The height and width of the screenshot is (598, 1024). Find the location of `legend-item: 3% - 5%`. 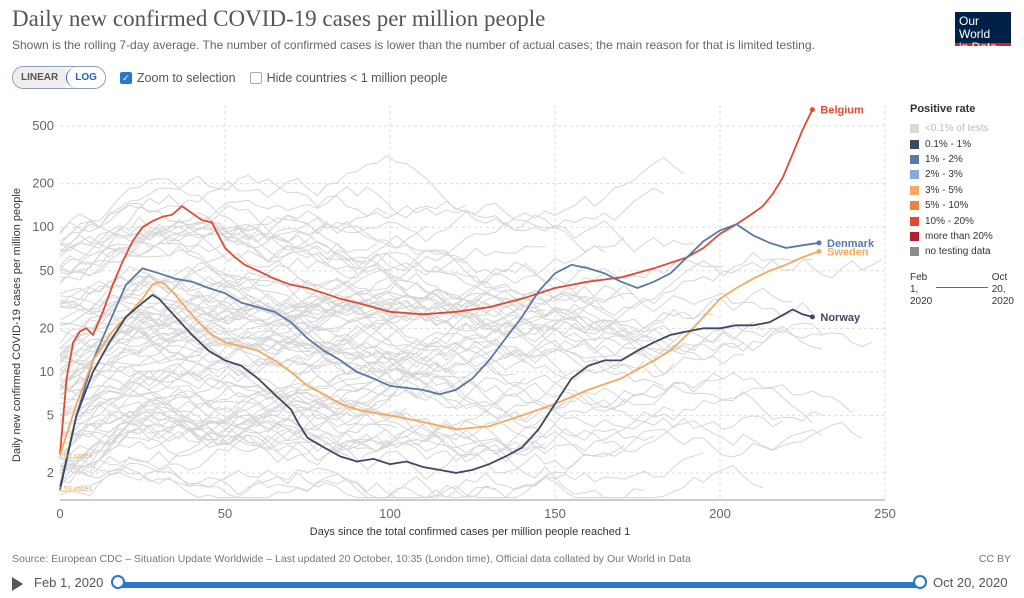

legend-item: 3% - 5% is located at coordinates (951, 190).